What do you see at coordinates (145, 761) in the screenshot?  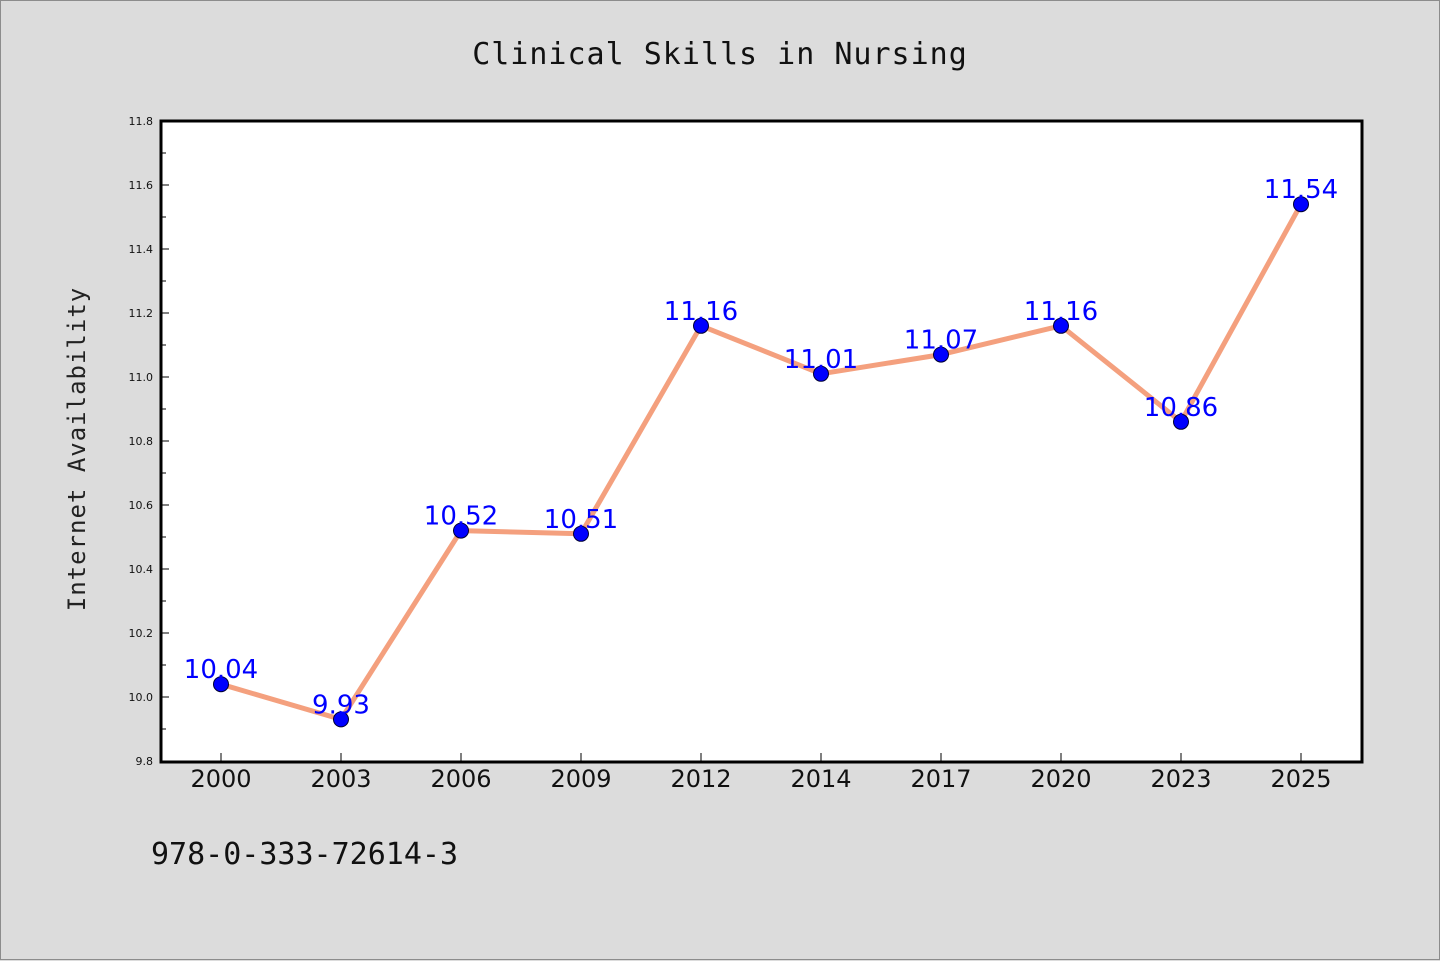 I see `y-tick-label: 9.8` at bounding box center [145, 761].